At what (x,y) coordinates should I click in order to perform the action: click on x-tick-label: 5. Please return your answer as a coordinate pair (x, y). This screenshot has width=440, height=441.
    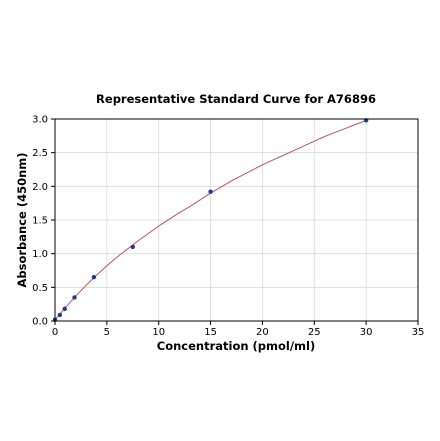
    Looking at the image, I should click on (107, 332).